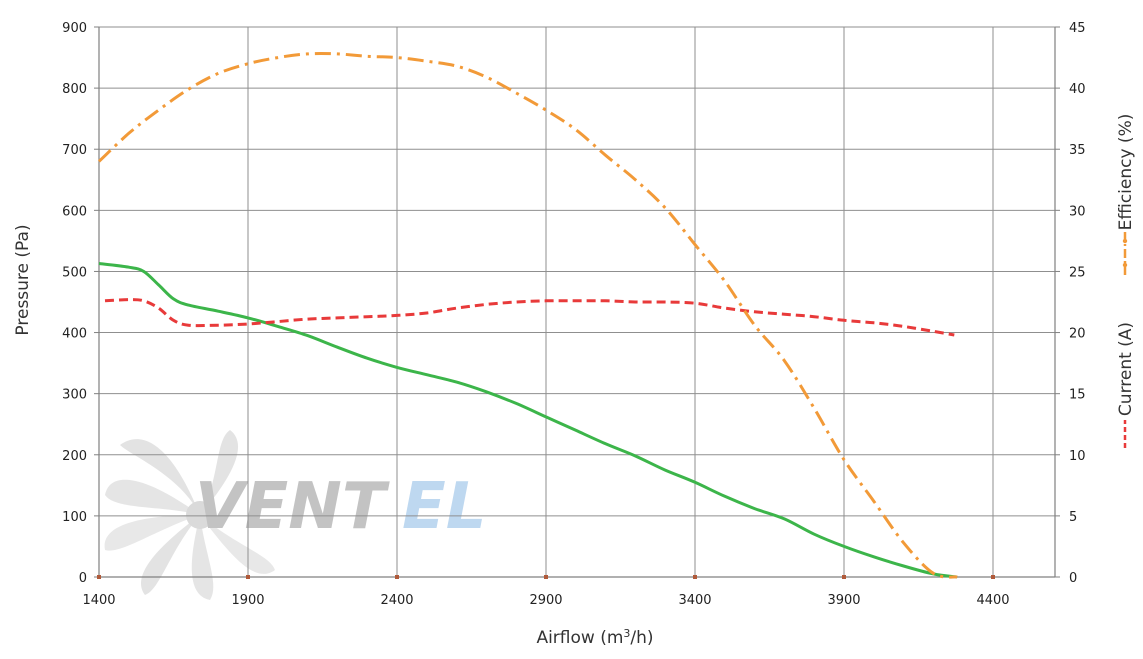  What do you see at coordinates (189, 515) in the screenshot?
I see `fan-watermark-icon` at bounding box center [189, 515].